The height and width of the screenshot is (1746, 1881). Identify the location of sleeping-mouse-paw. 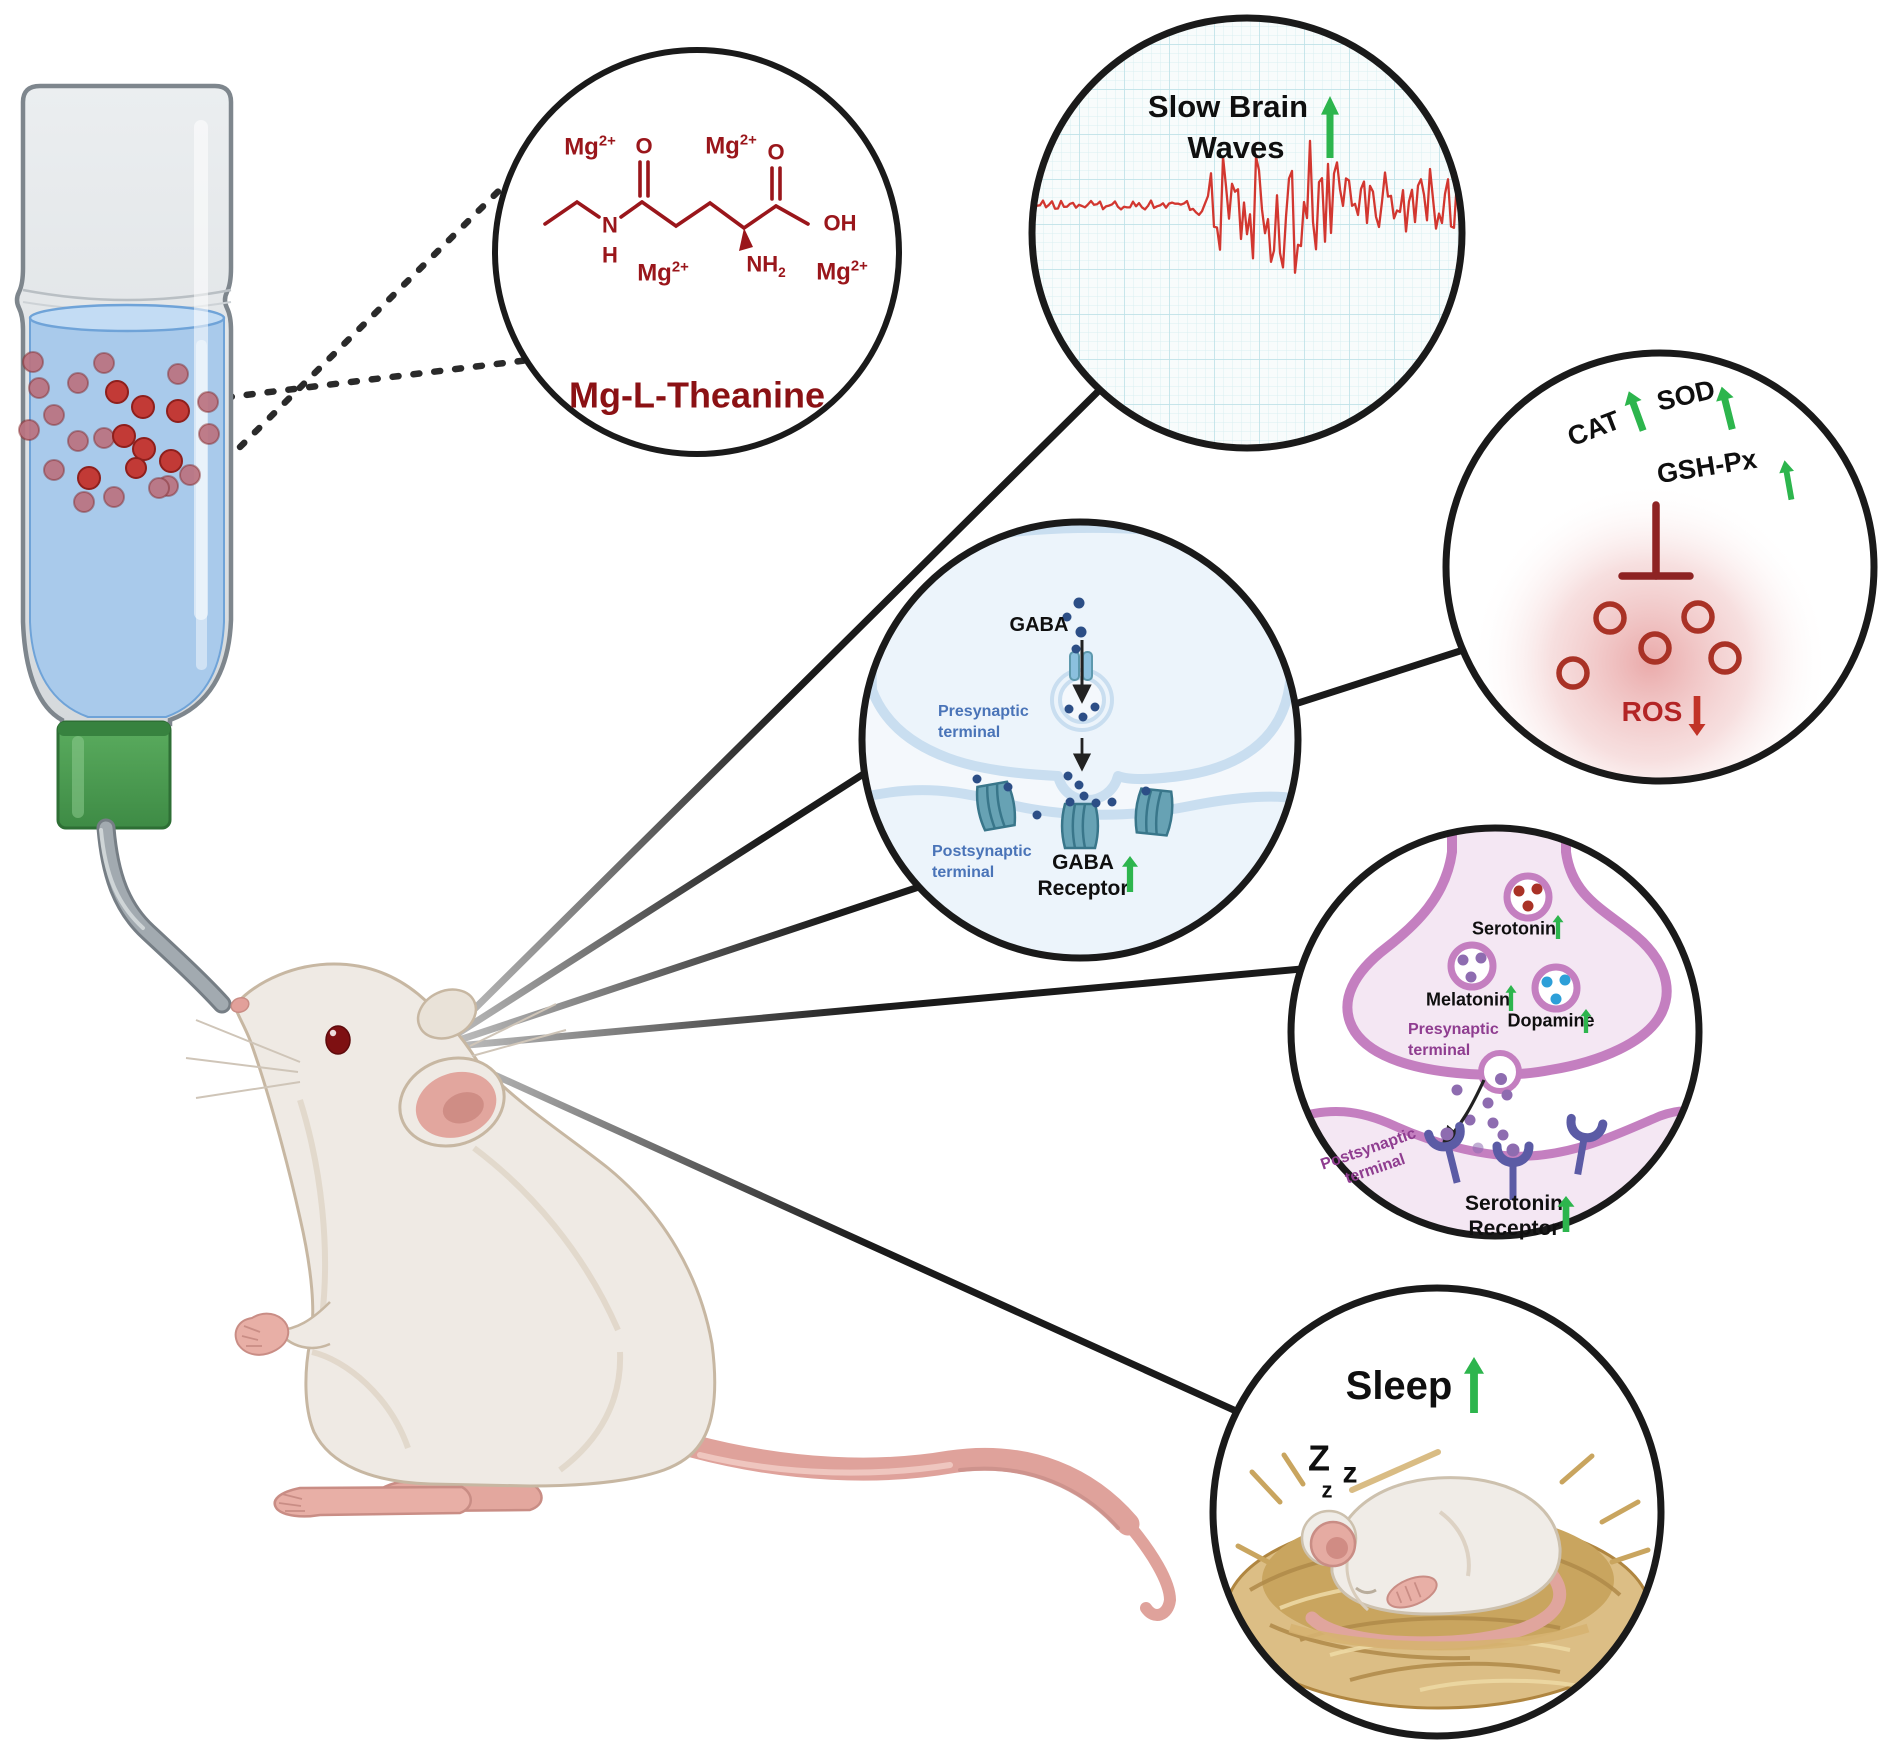
(1412, 1592).